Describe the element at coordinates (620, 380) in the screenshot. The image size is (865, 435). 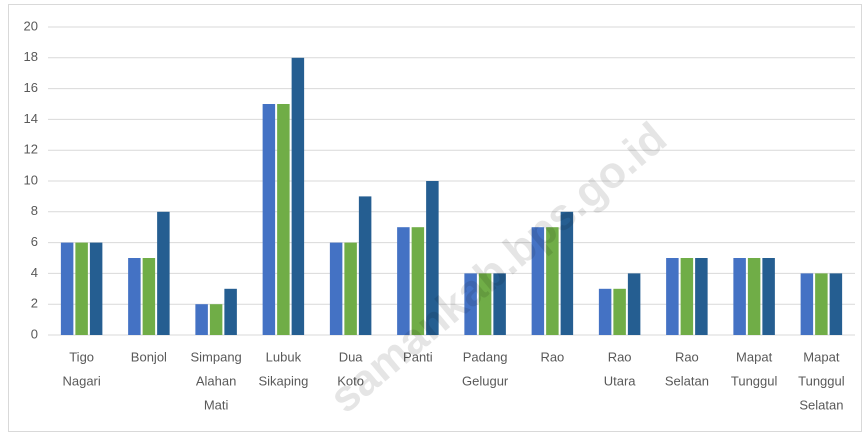
I see `x-tick-label: Utara` at that location.